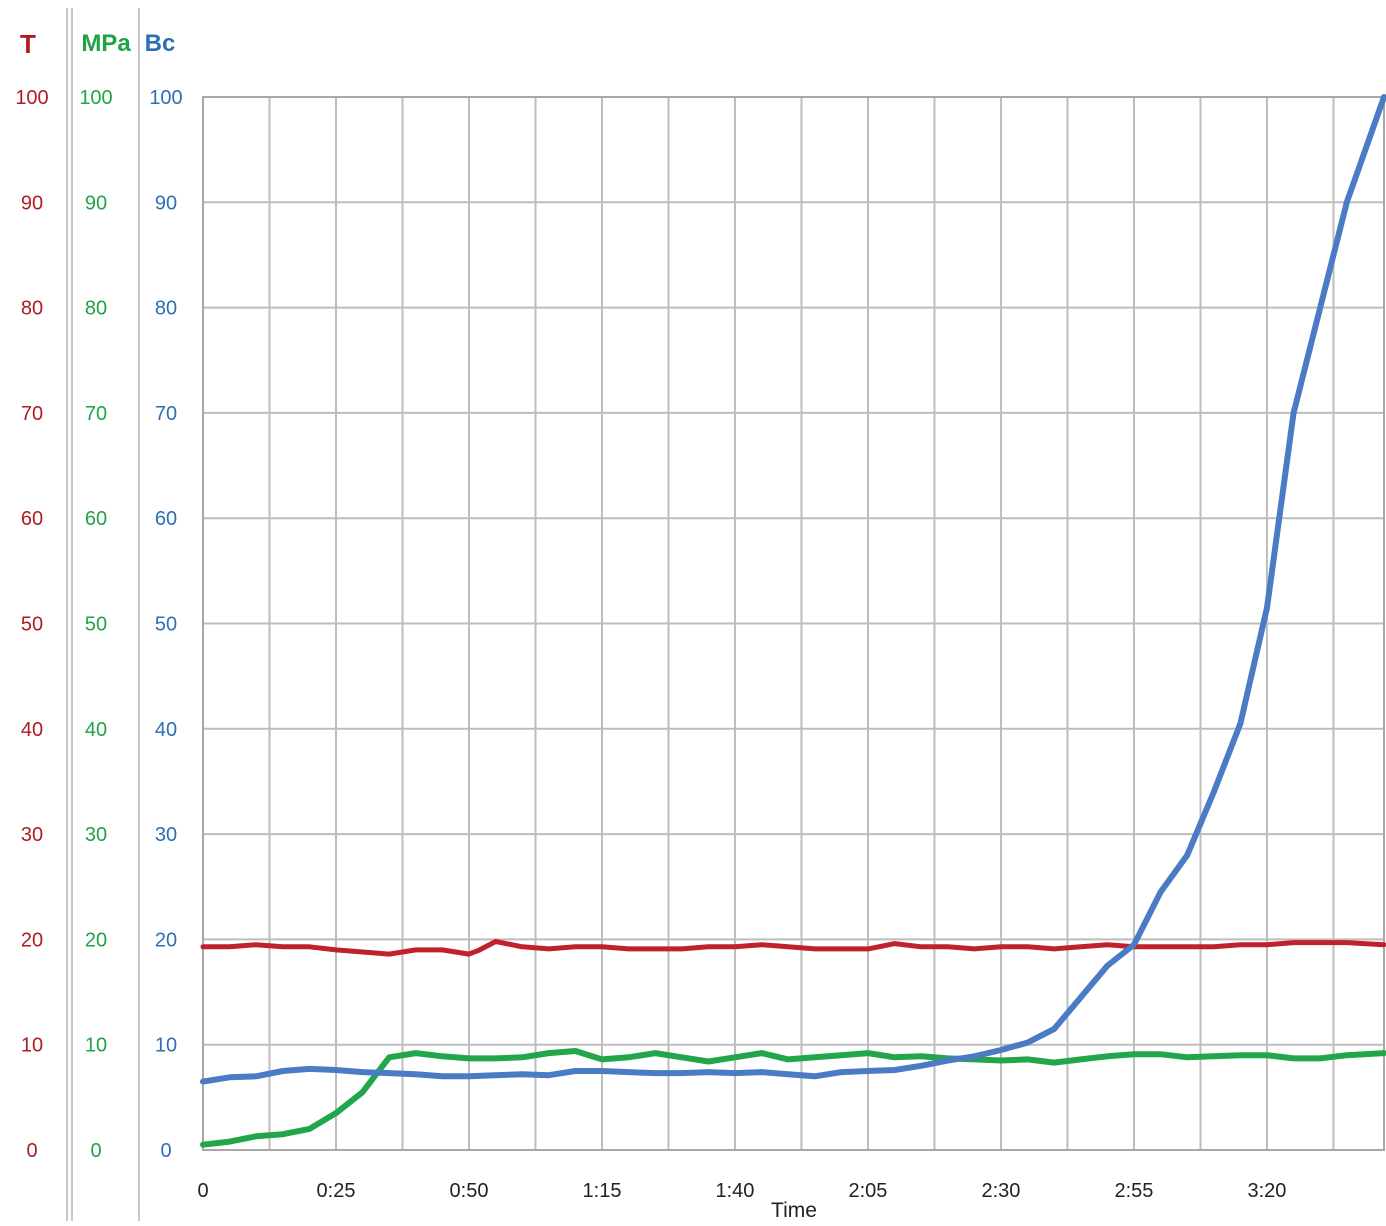 The height and width of the screenshot is (1226, 1386). What do you see at coordinates (1001, 1191) in the screenshot?
I see `x-tick-label: 2:30` at bounding box center [1001, 1191].